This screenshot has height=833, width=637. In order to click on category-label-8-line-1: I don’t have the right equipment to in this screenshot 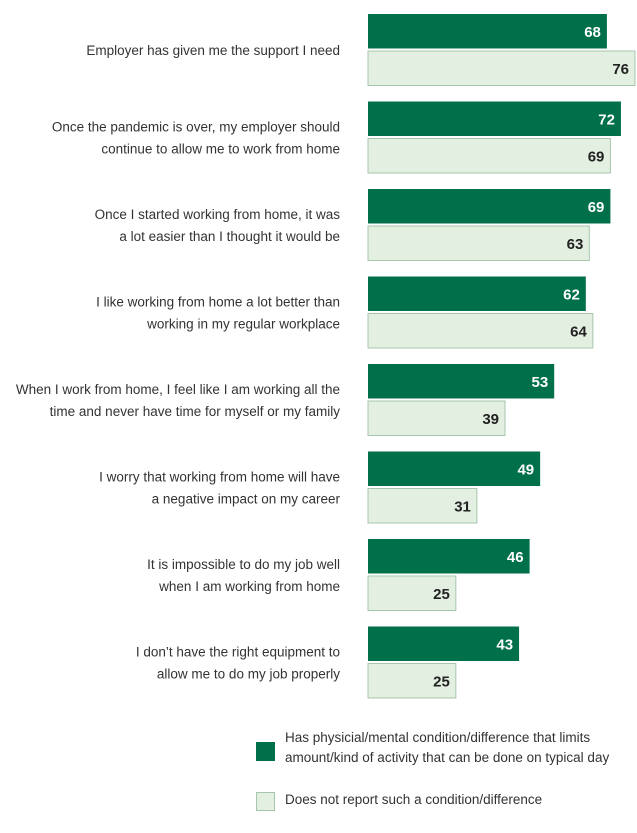, I will do `click(238, 651)`.